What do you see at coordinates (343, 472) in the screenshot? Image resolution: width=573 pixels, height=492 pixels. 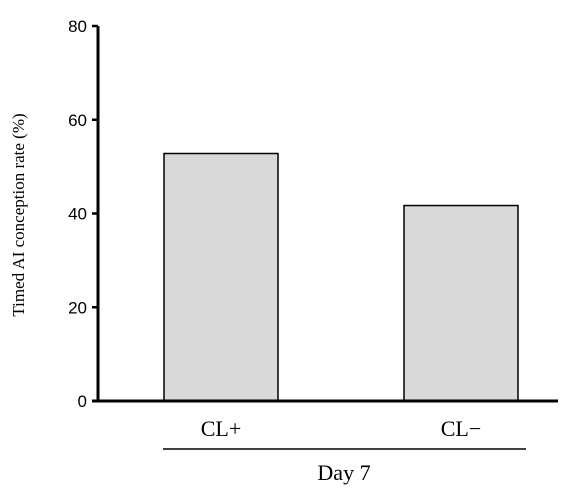 I see `group-label: Day 7` at bounding box center [343, 472].